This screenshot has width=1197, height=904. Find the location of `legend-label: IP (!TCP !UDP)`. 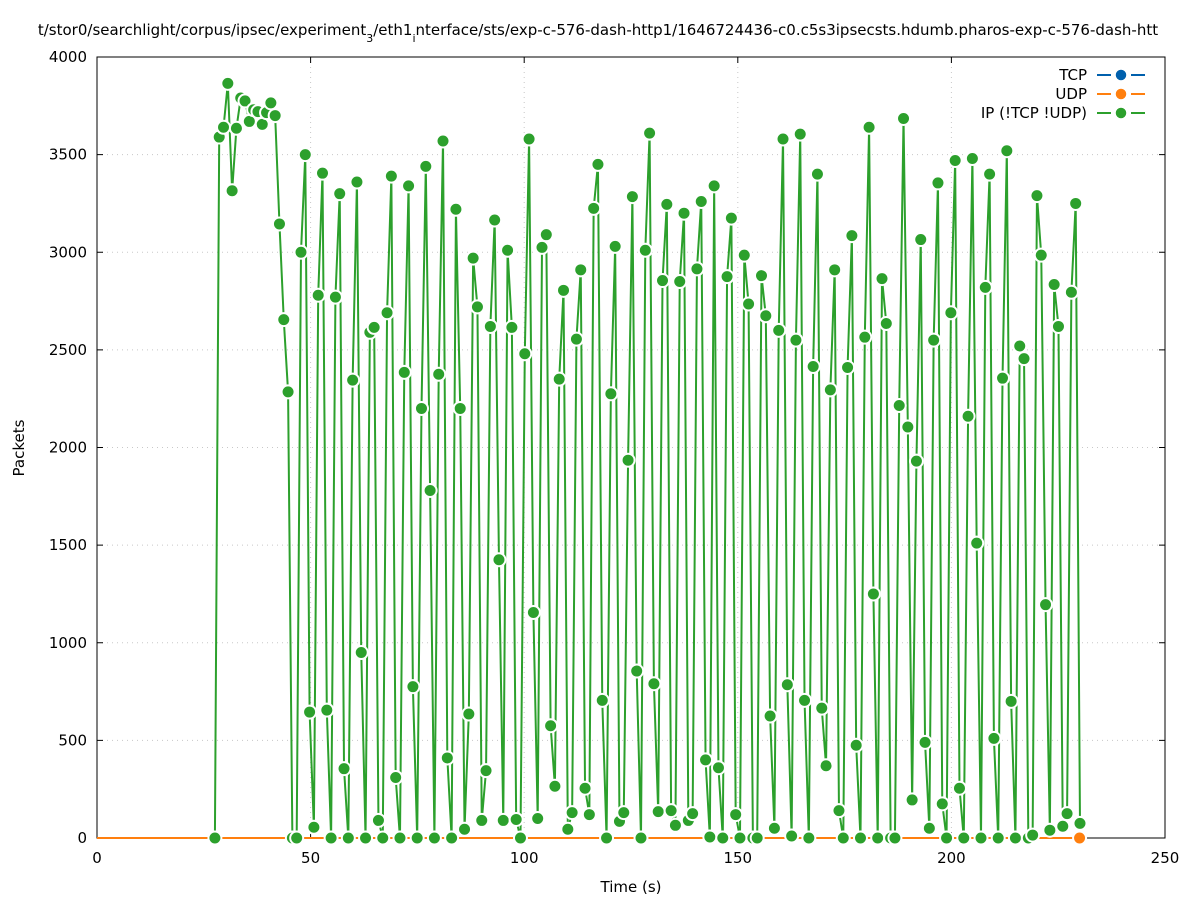

legend-label: IP (!TCP !UDP) is located at coordinates (1034, 113).